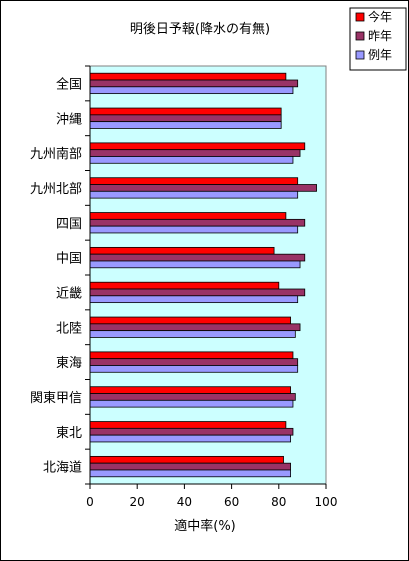 This screenshot has width=409, height=561. I want to click on x-tick-label: 40, so click(184, 502).